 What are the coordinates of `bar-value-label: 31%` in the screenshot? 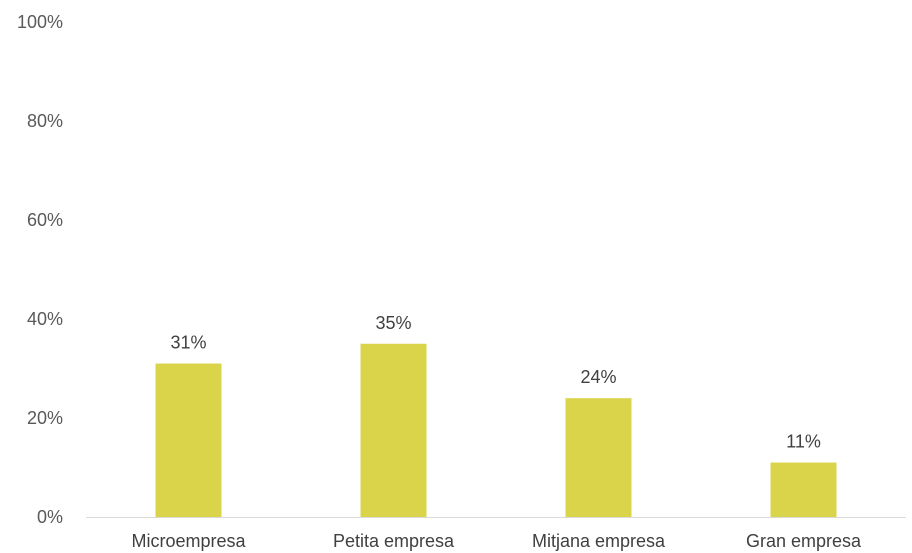 It's located at (188, 343).